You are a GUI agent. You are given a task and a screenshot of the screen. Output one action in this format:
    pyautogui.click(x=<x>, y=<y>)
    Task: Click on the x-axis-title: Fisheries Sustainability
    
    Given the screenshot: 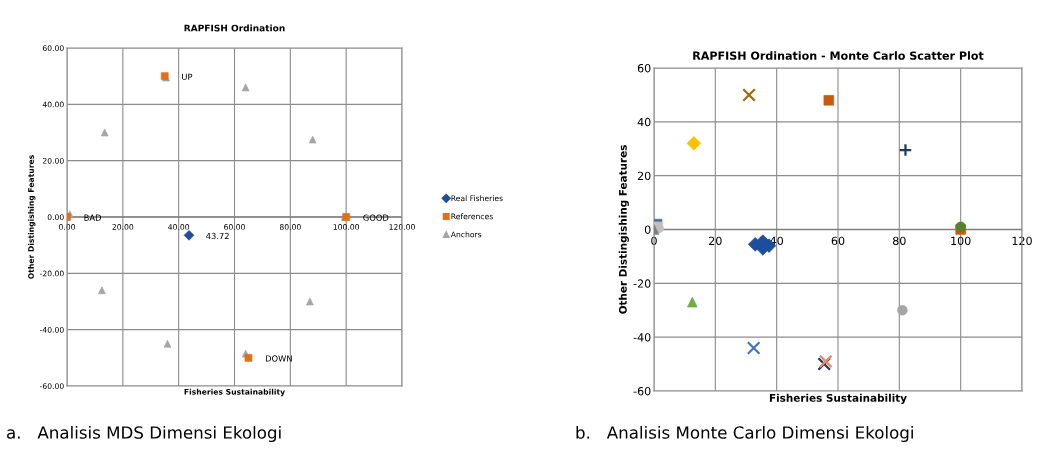 What is the action you would take?
    pyautogui.click(x=838, y=398)
    